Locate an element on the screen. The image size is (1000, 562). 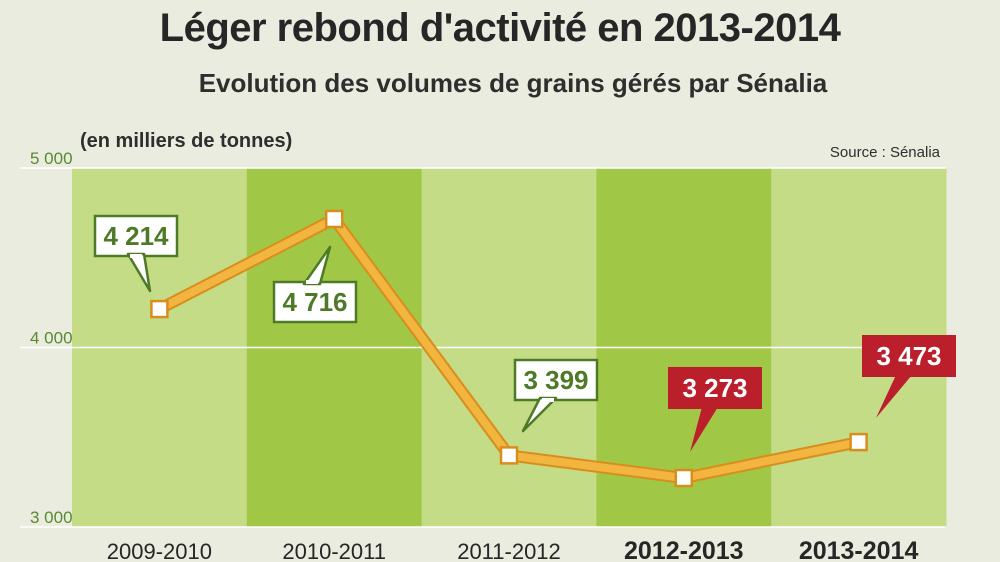
x-tick-label: 2009-2010 is located at coordinates (159, 550).